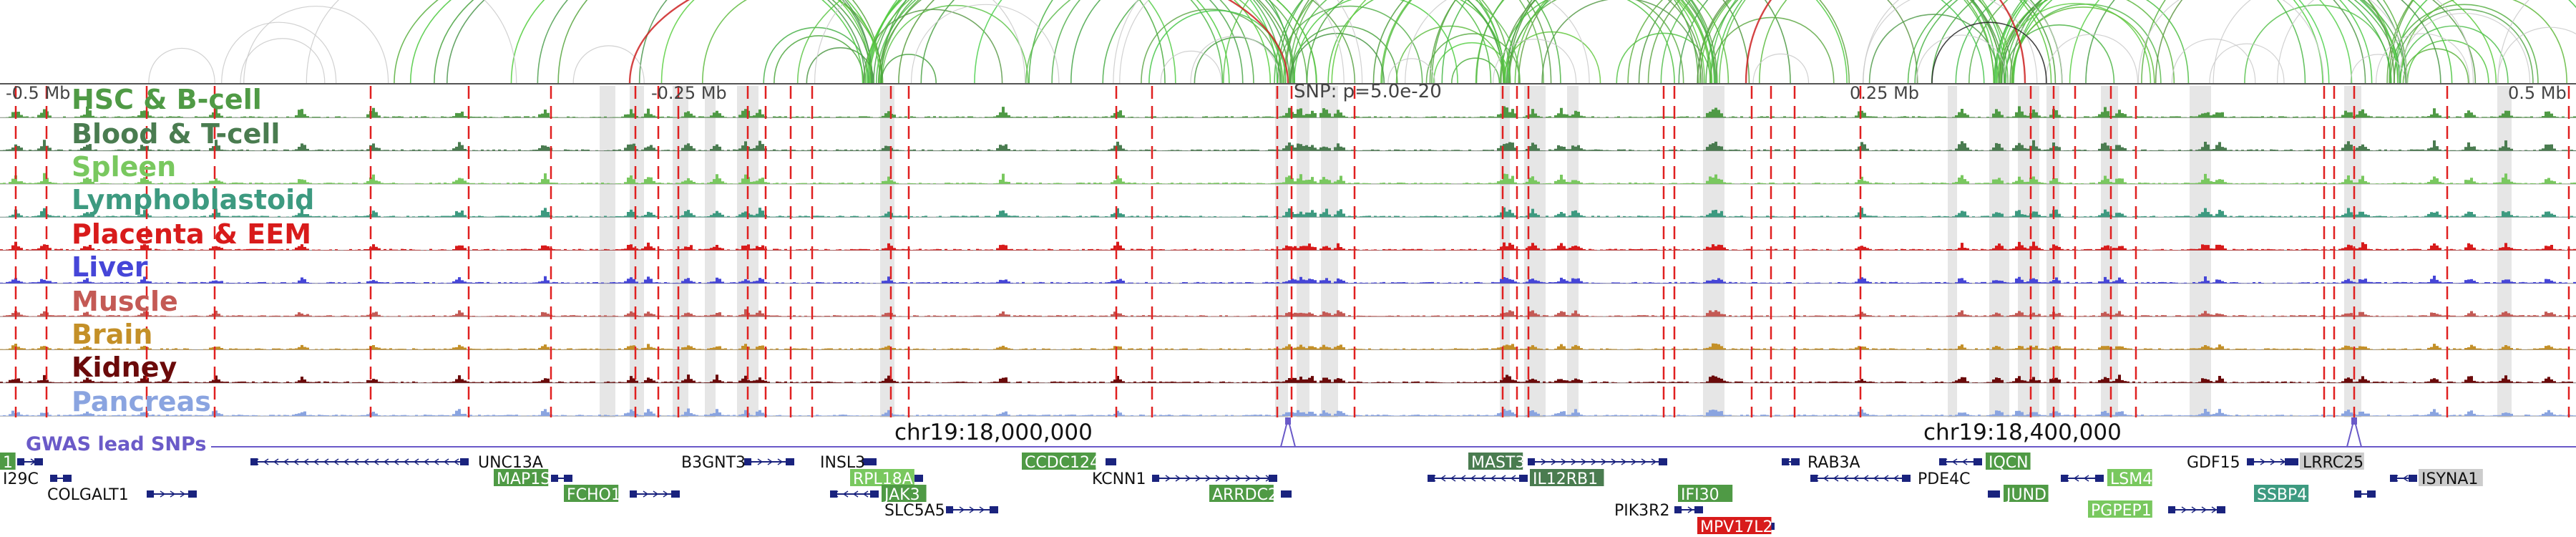  Describe the element at coordinates (191, 234) in the screenshot. I see `track-label-placenta-eem: Placenta & EEM` at that location.